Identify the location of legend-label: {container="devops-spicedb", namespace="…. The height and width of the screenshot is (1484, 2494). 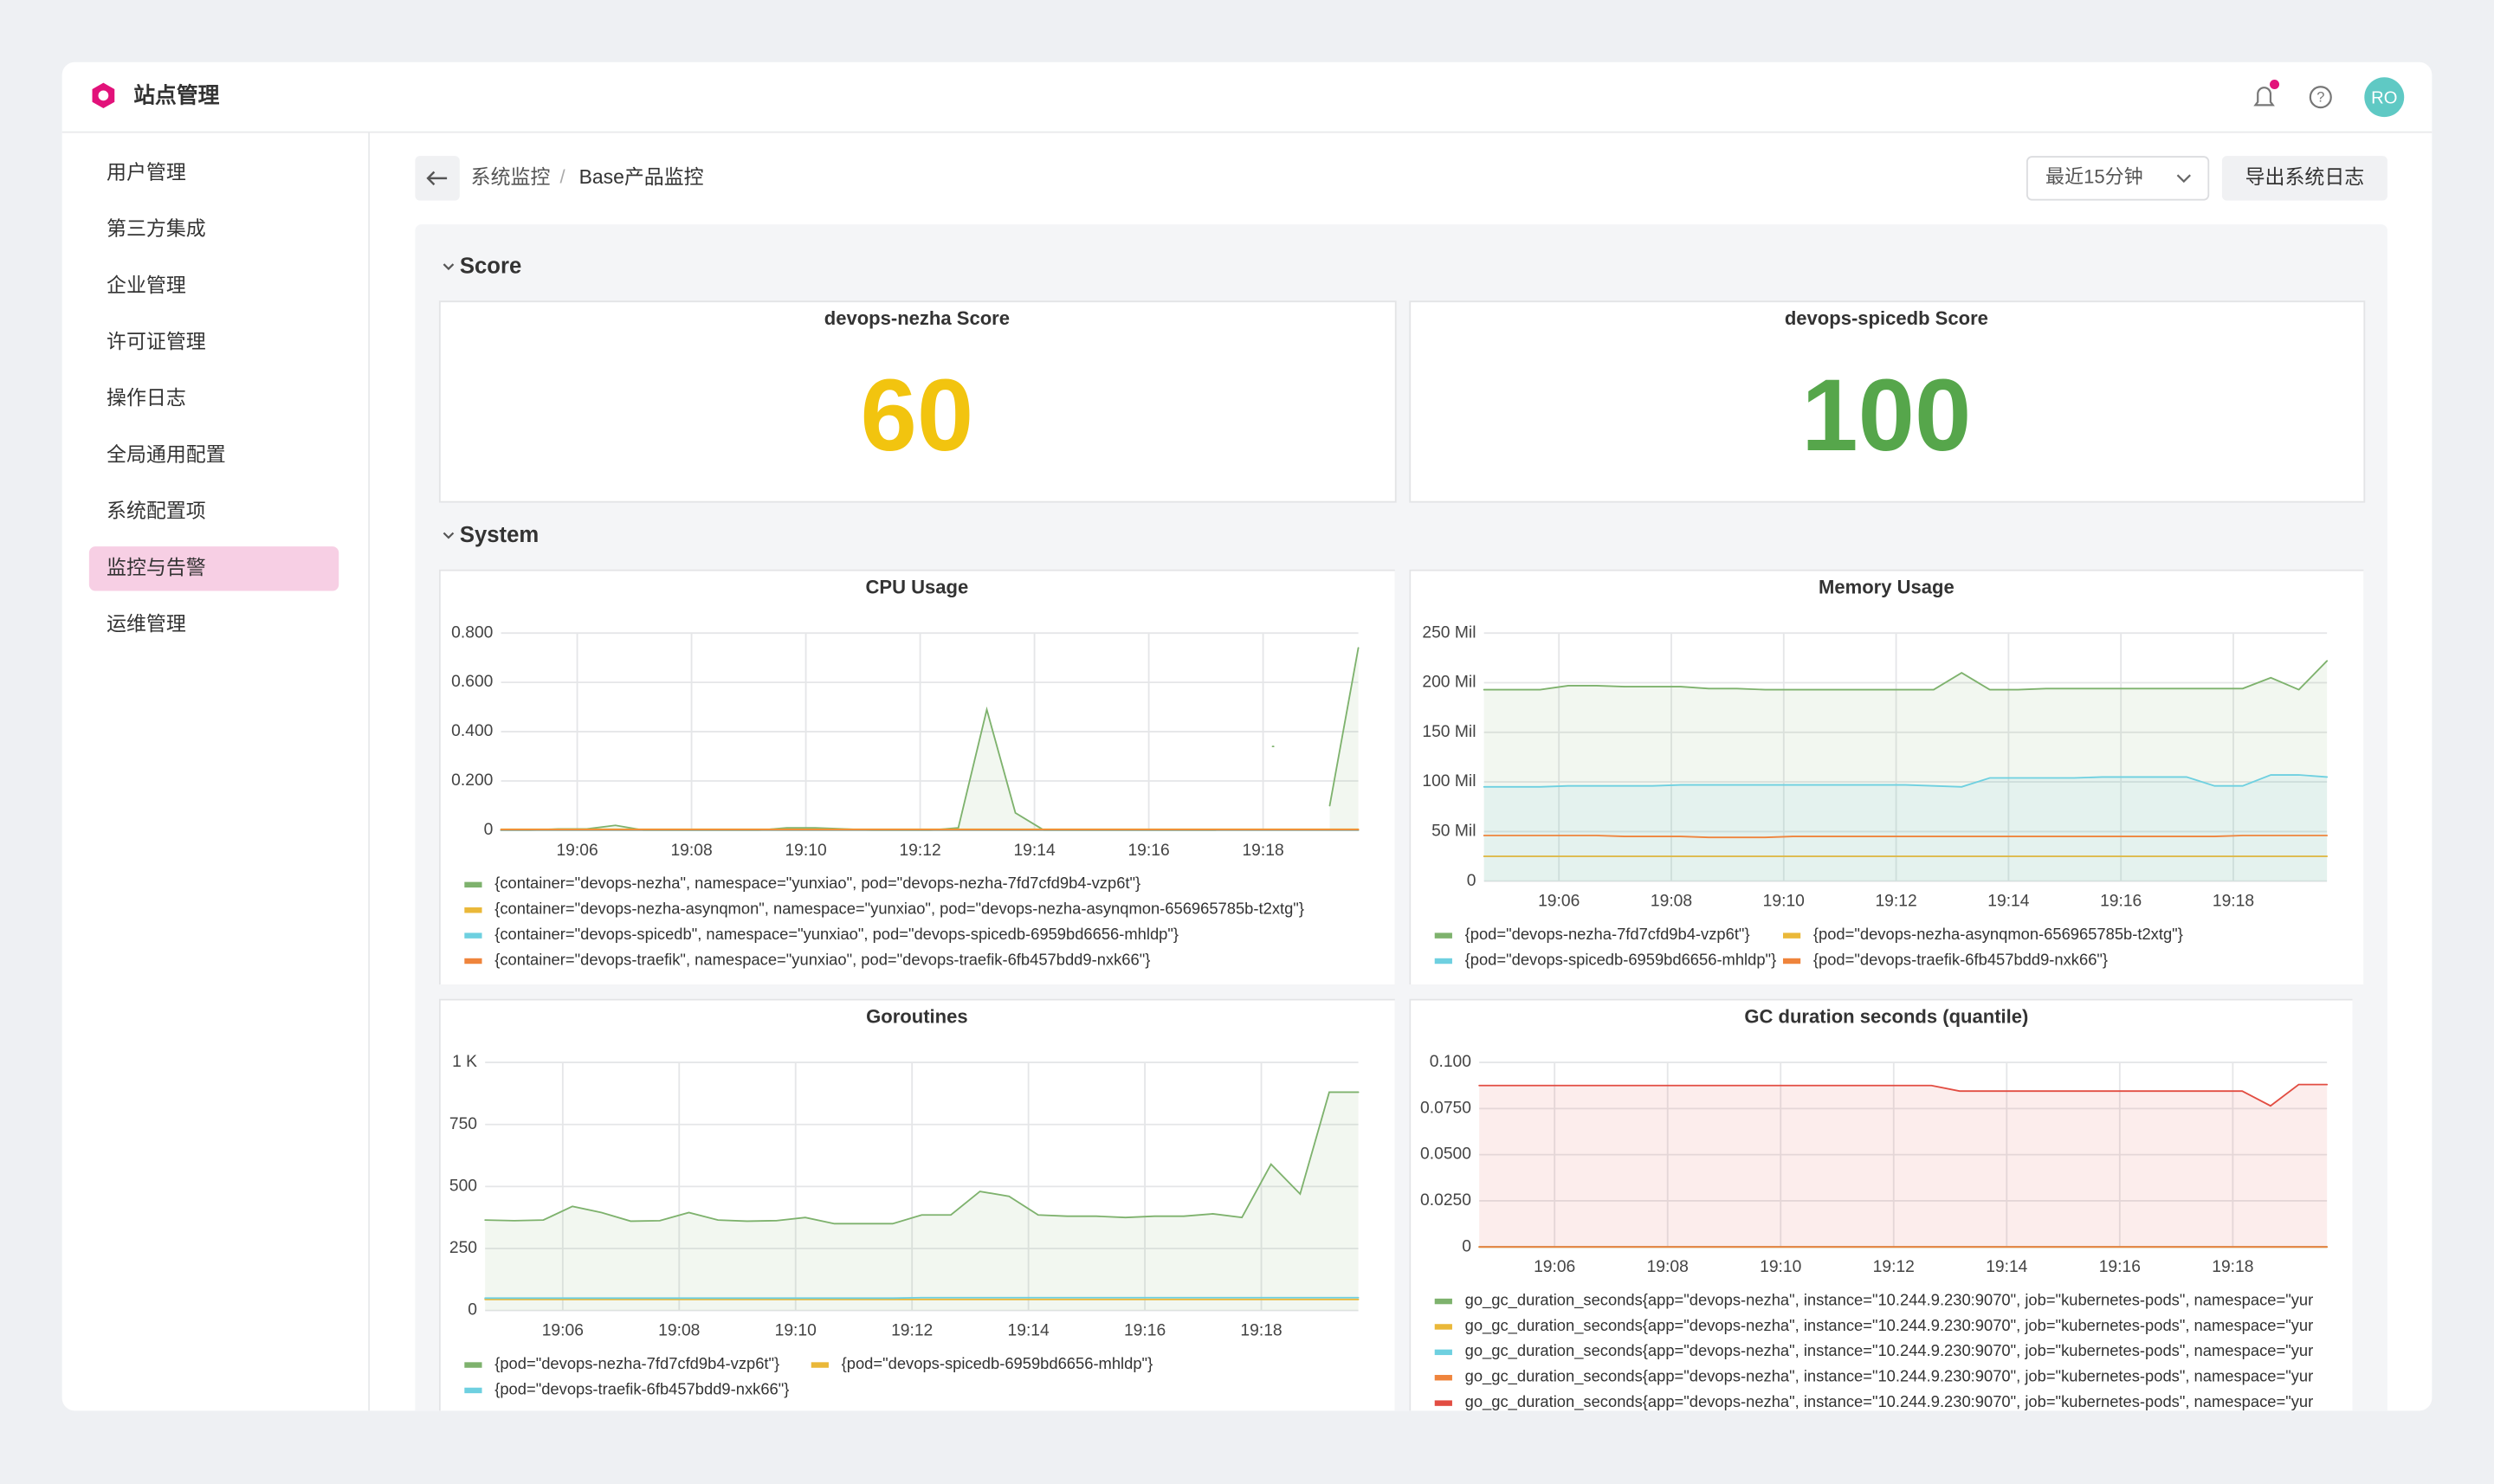
(836, 934).